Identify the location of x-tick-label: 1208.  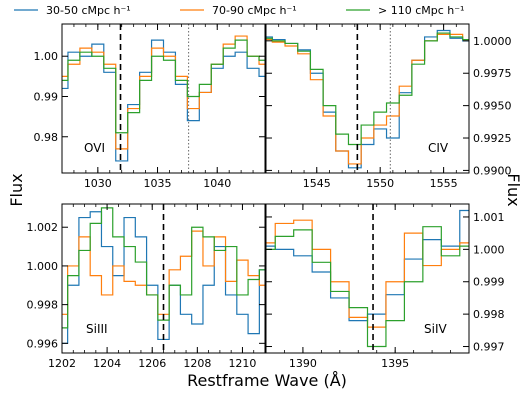
(197, 363).